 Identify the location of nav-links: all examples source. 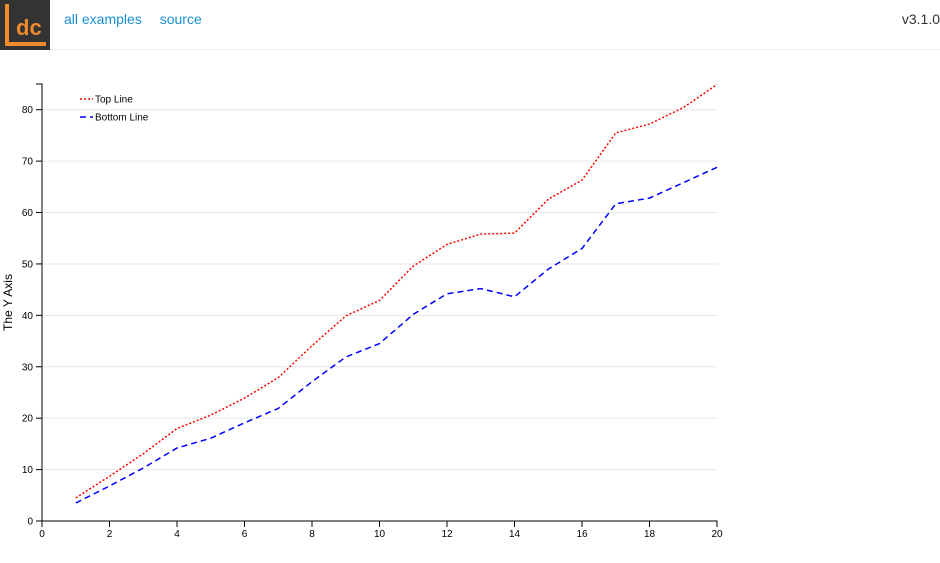
(140, 19).